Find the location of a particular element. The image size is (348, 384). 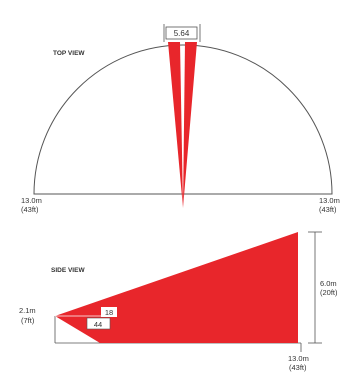

side-view-mount-height-metric: 2.1m is located at coordinates (27, 310).